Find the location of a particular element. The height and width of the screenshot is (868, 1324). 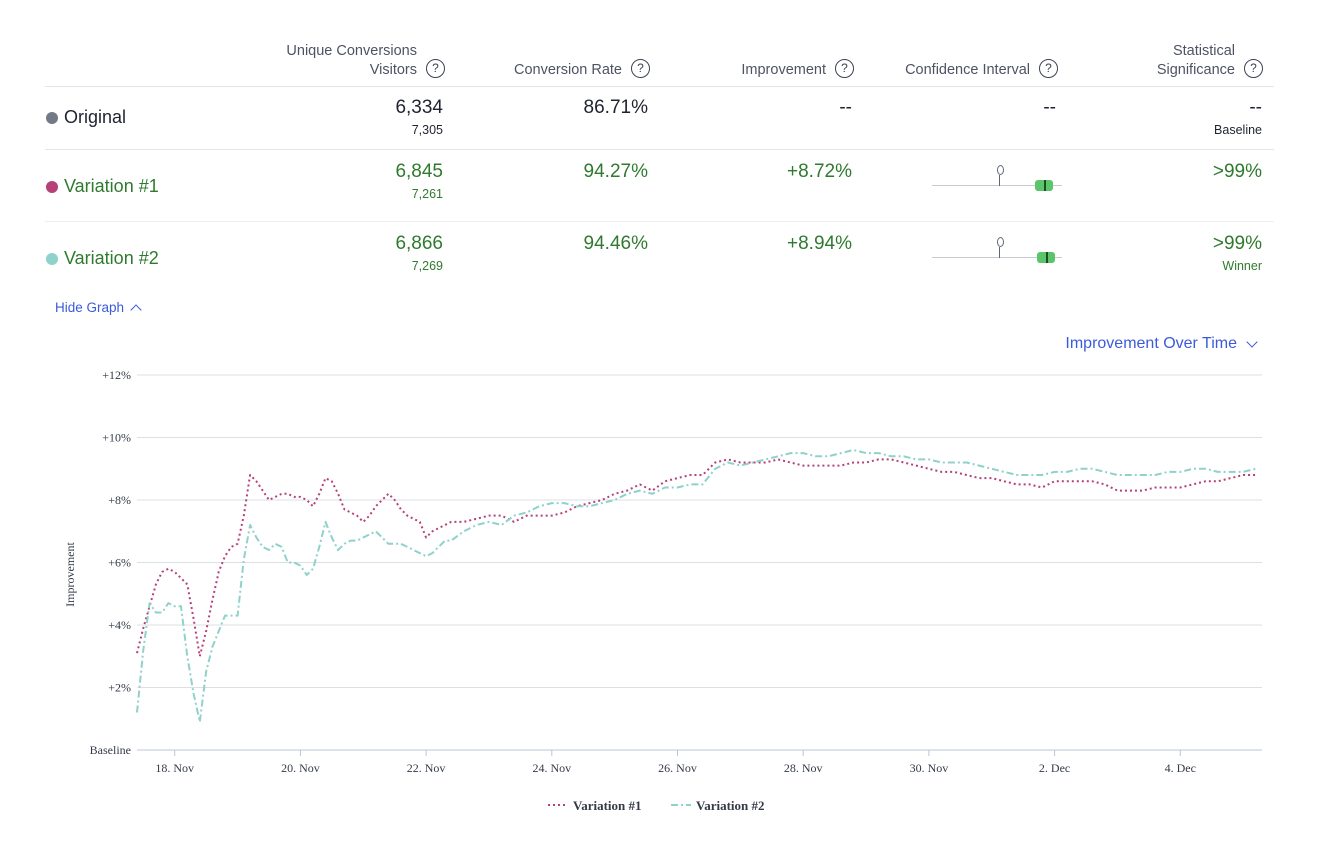

conversions-cell: 6,334 7,305 is located at coordinates (419, 117).